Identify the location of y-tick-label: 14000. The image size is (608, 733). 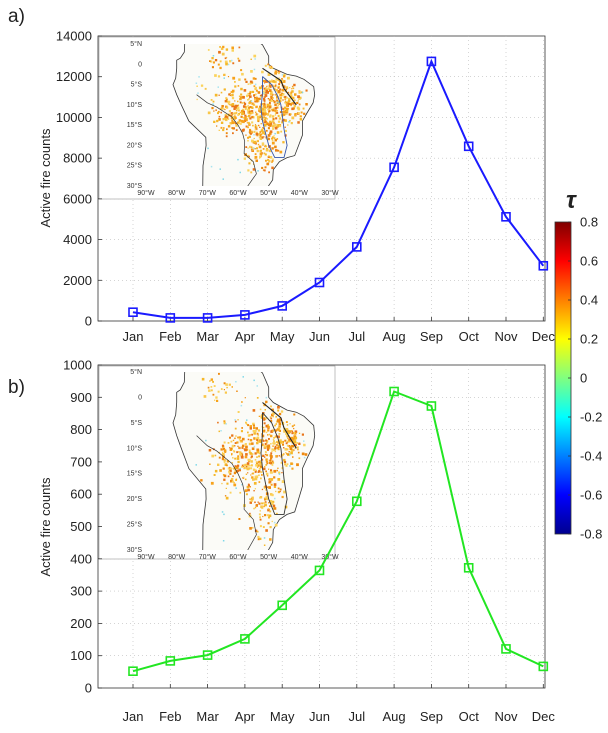
(74, 36).